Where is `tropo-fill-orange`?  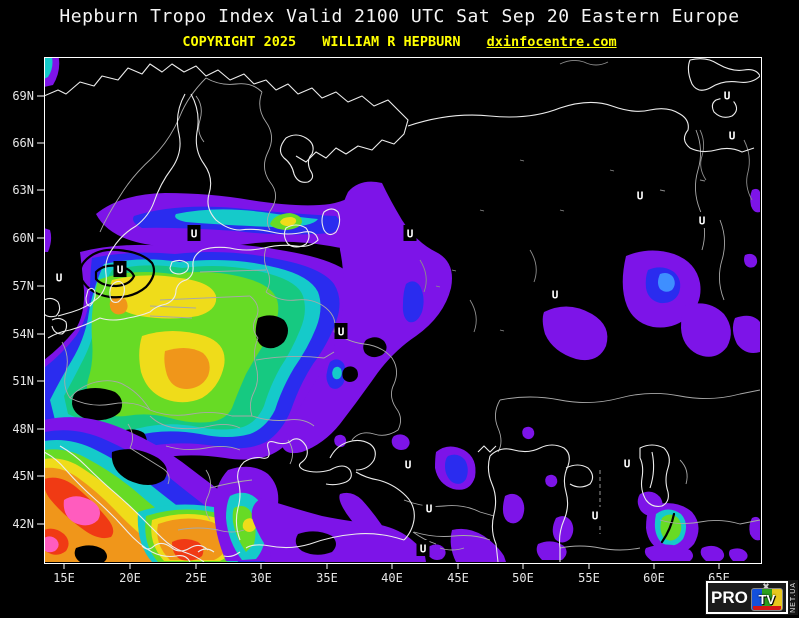
tropo-fill-orange is located at coordinates (118, 305).